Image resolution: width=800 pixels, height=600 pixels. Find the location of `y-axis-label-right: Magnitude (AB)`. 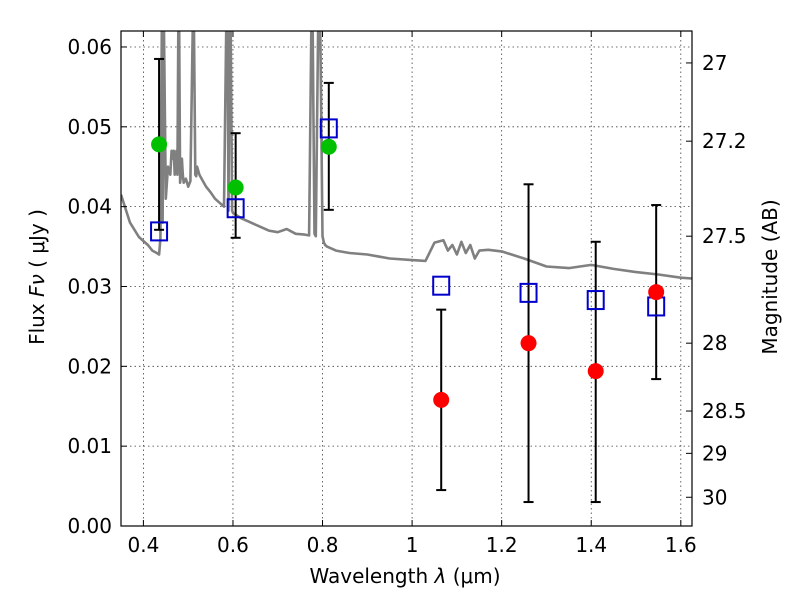

y-axis-label-right: Magnitude (AB) is located at coordinates (770, 276).